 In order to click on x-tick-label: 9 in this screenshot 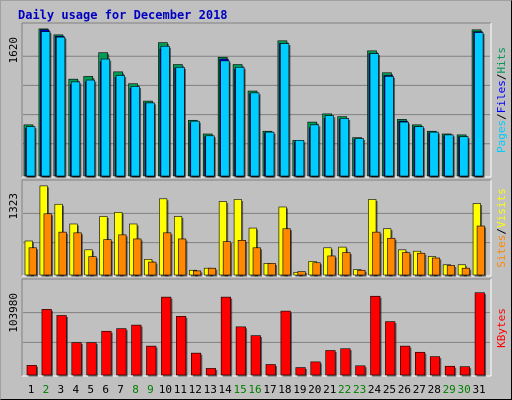, I will do `click(150, 389)`.